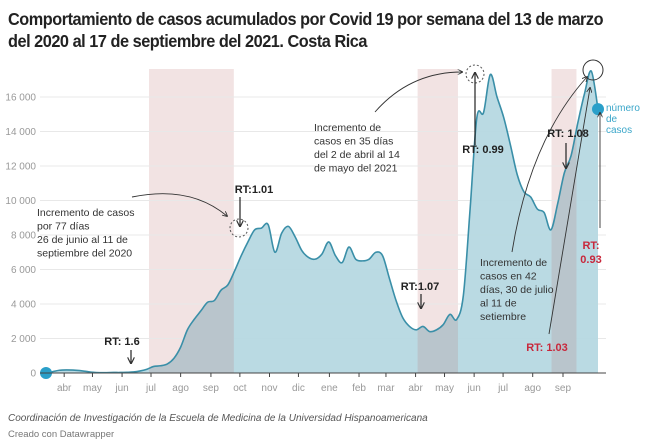  Describe the element at coordinates (590, 260) in the screenshot. I see `rt-label: 0.93` at that location.